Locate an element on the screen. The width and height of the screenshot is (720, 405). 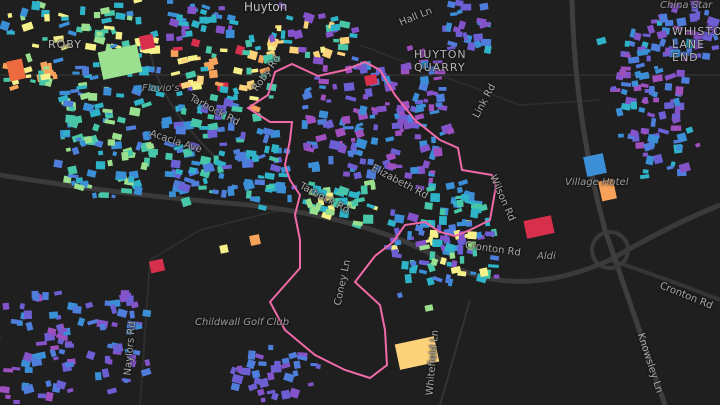
poi-label-aldi: Aldi is located at coordinates (546, 256).